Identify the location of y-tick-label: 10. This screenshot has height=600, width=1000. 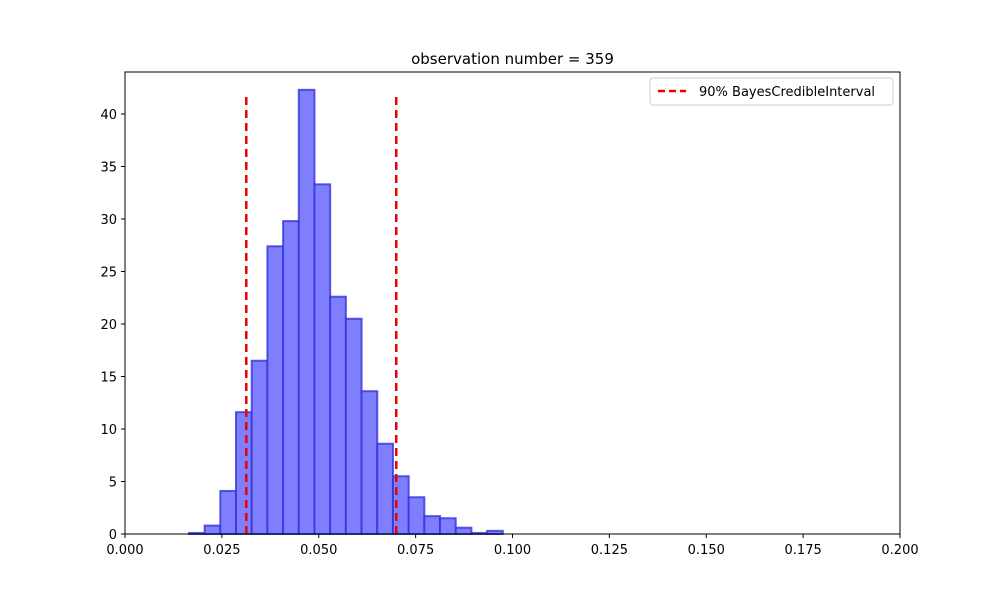
(108, 430).